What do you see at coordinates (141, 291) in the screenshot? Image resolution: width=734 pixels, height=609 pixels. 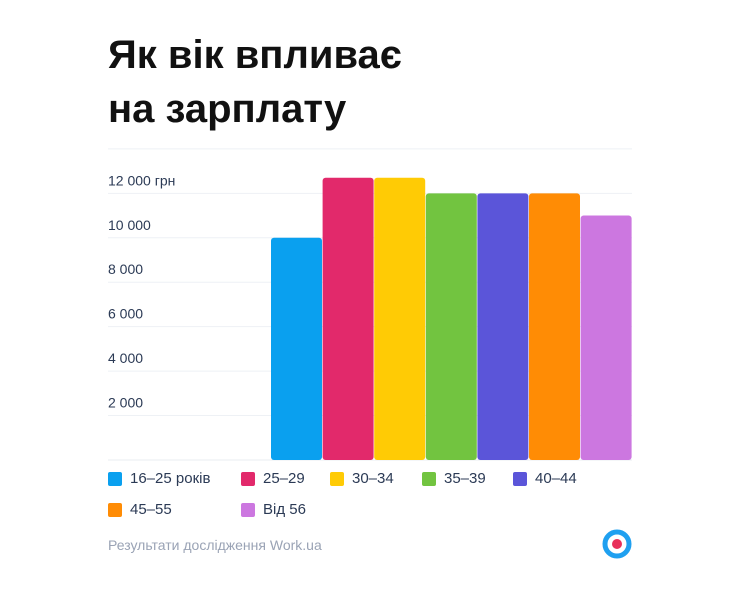 I see `y-axis-ticks: 2 000 4 000 6 000 8 000 10 000 12 000 грн` at bounding box center [141, 291].